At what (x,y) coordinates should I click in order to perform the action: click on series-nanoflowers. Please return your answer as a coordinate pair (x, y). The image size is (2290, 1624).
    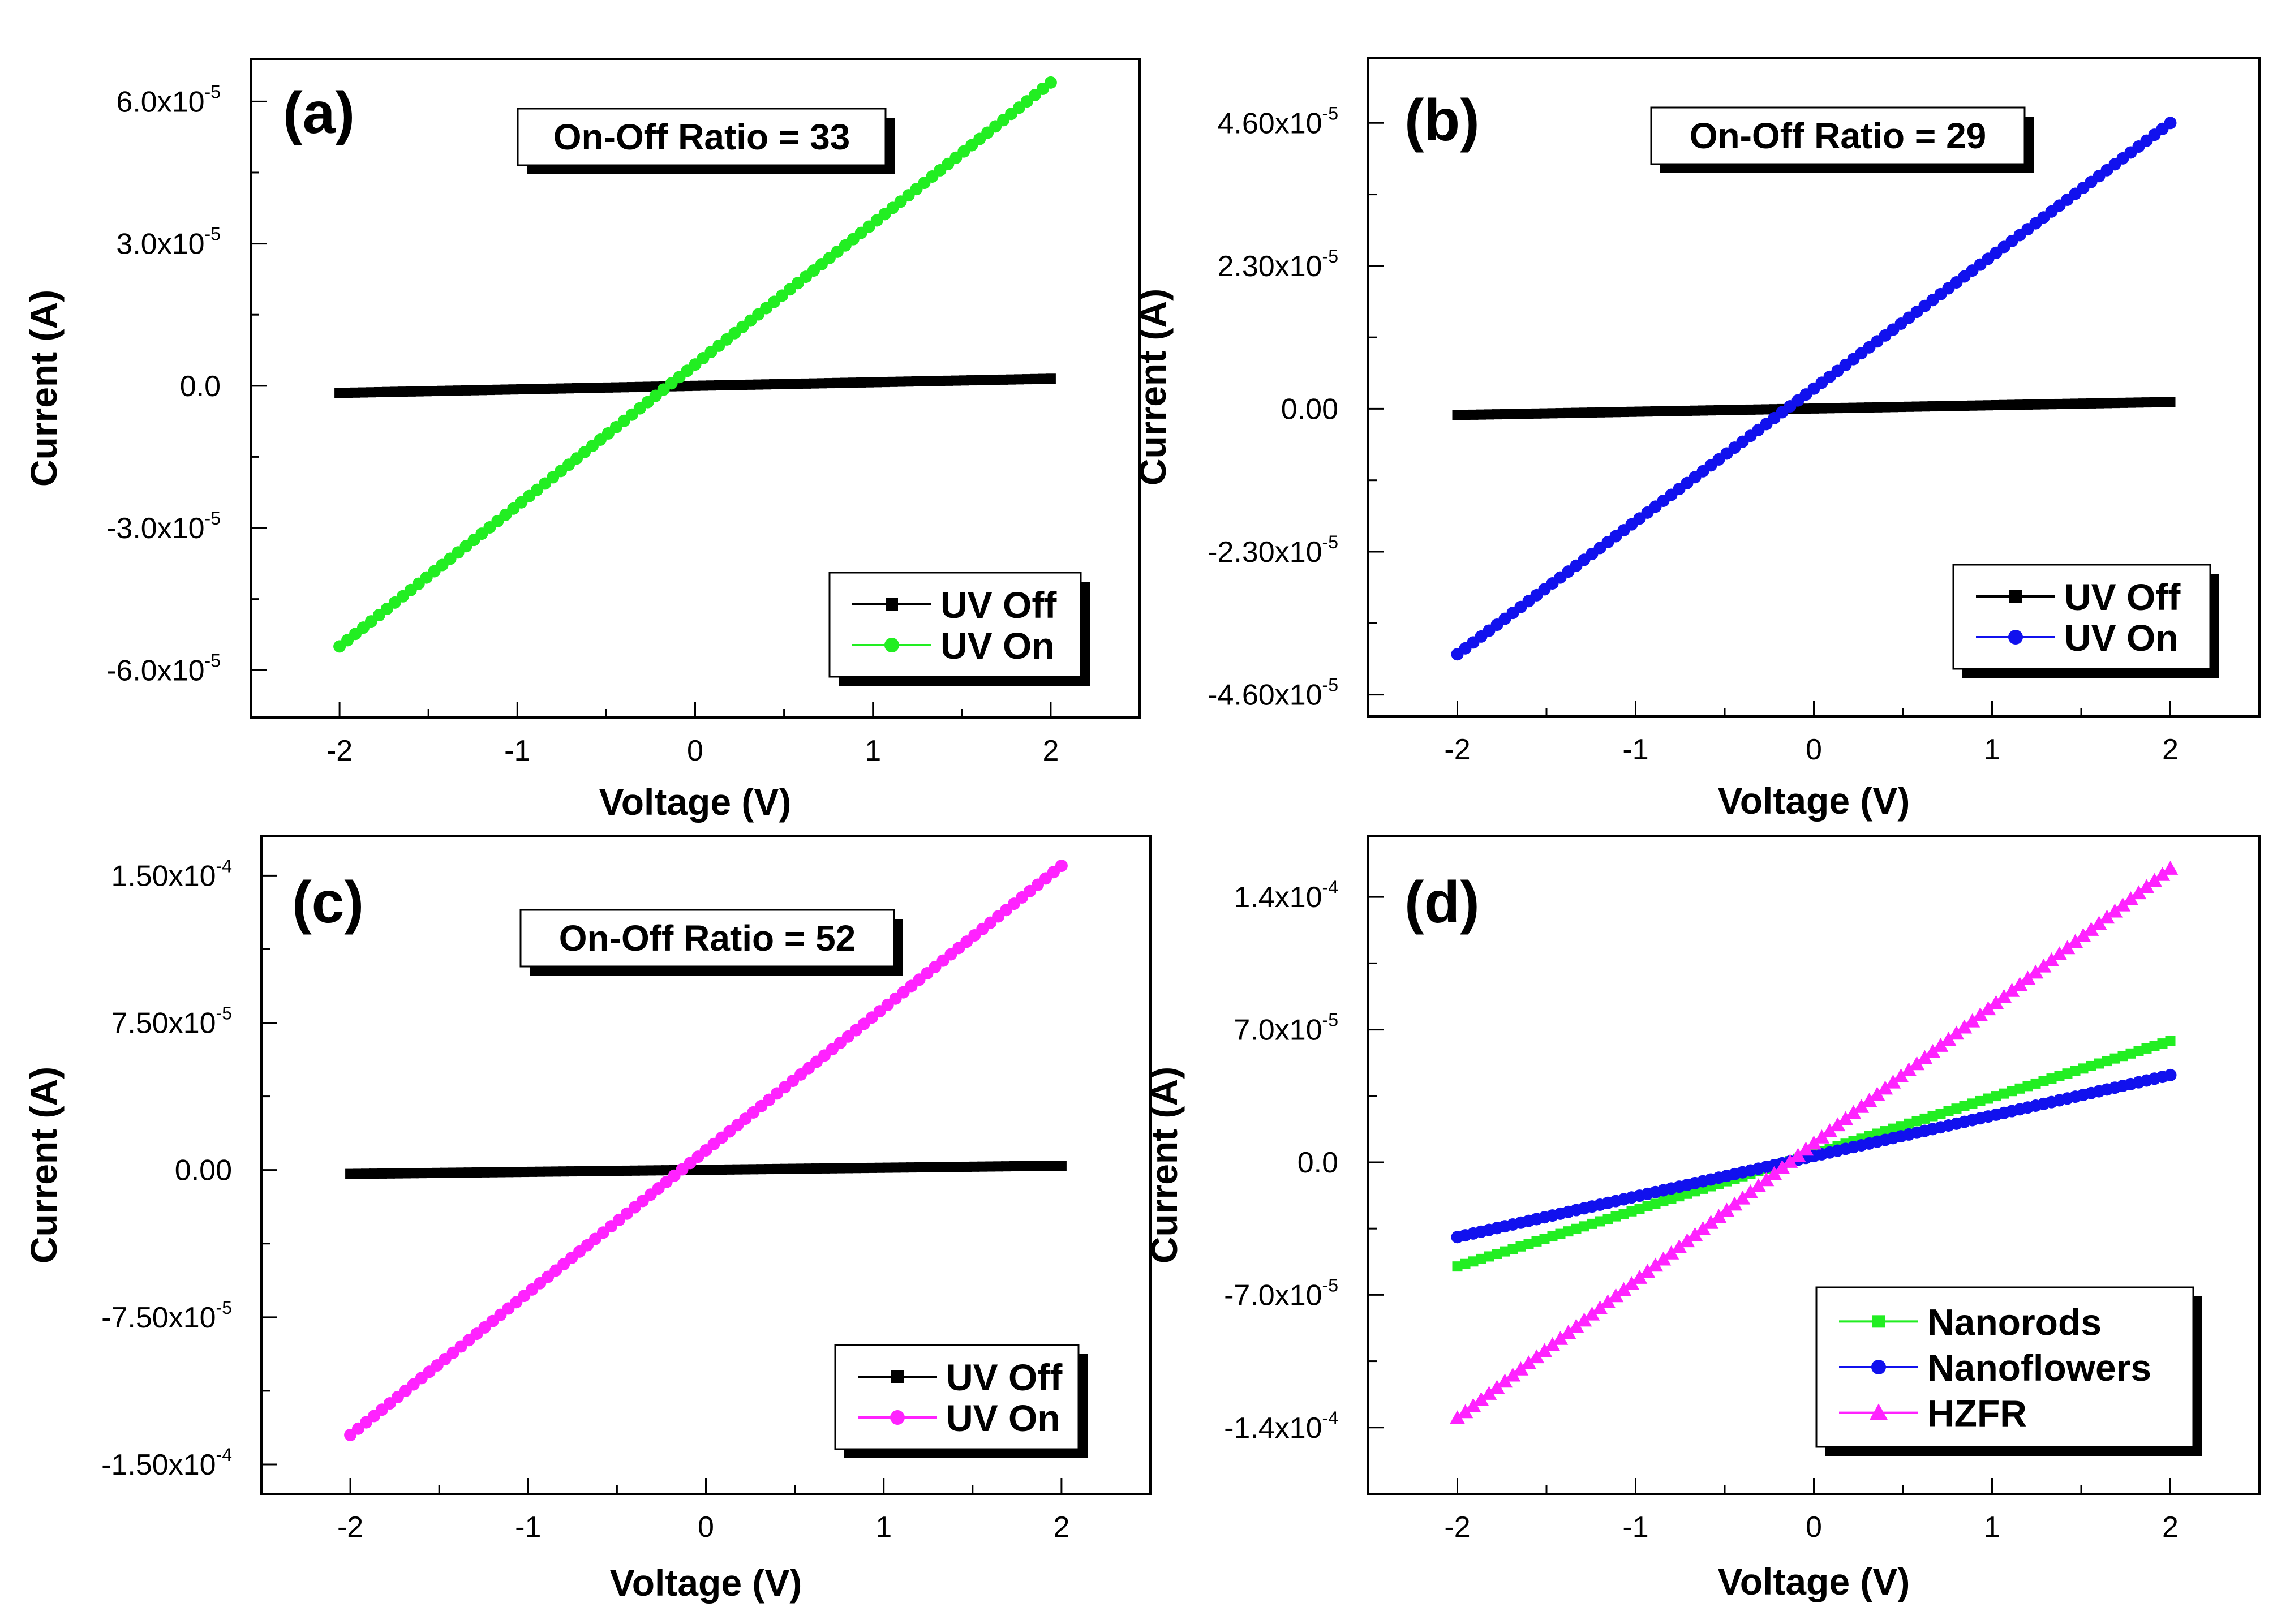
    Looking at the image, I should click on (1814, 1156).